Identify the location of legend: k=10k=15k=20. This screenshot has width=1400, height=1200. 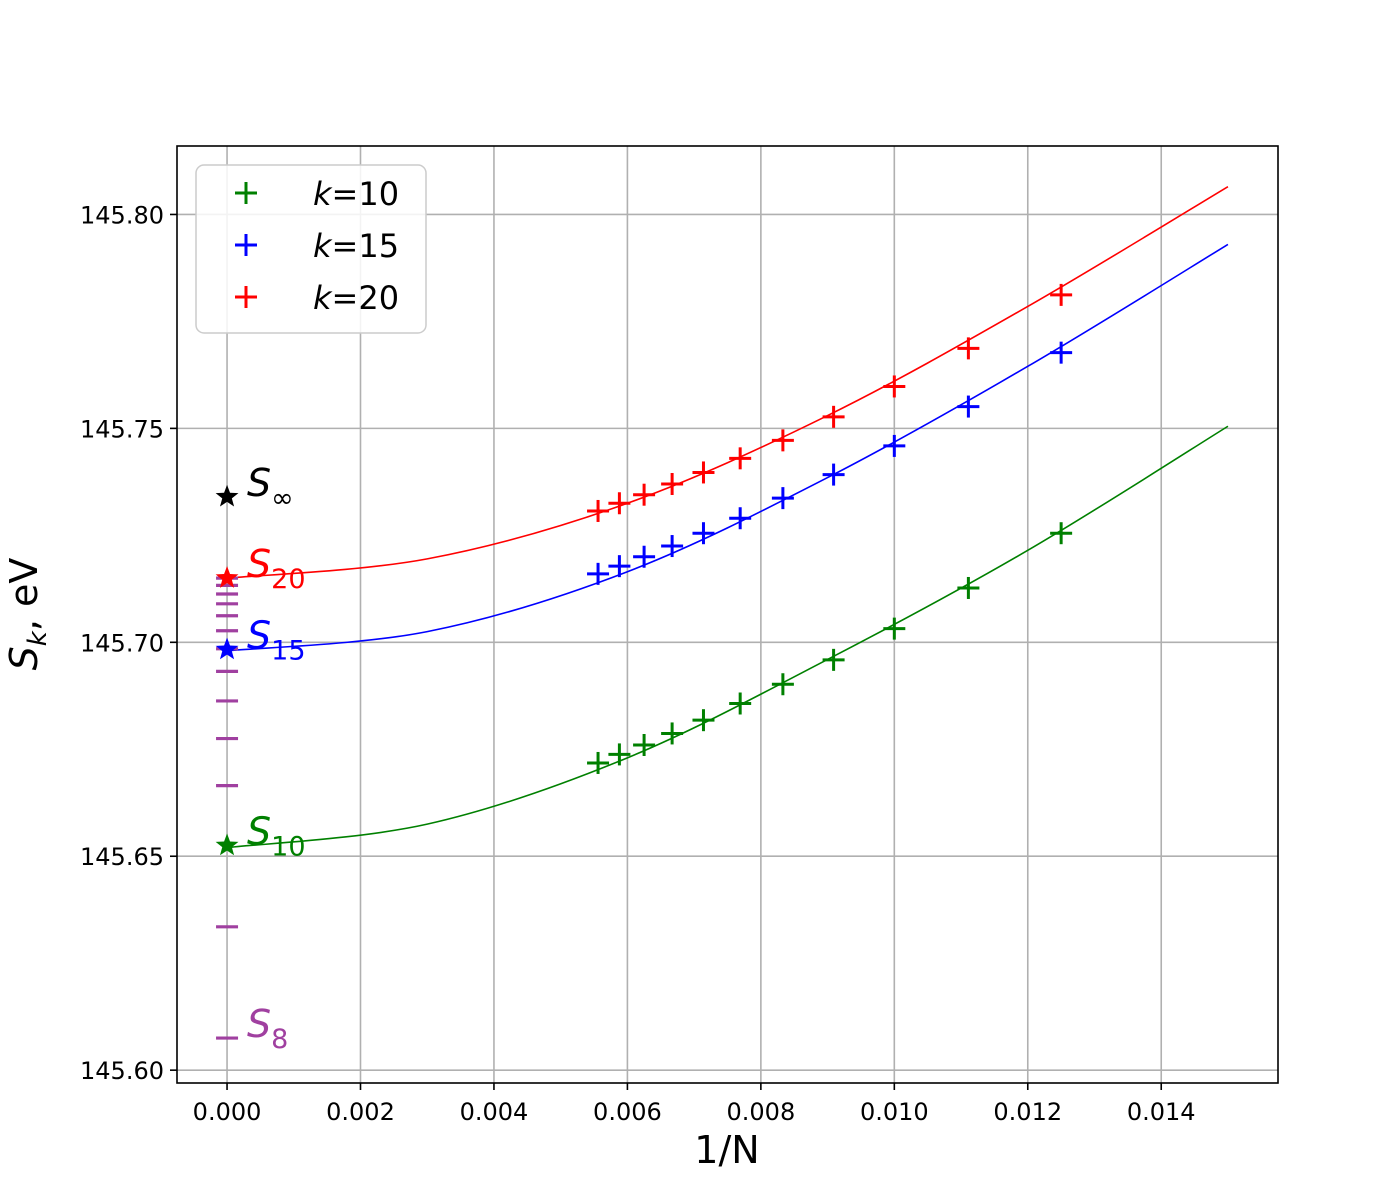
(311, 249).